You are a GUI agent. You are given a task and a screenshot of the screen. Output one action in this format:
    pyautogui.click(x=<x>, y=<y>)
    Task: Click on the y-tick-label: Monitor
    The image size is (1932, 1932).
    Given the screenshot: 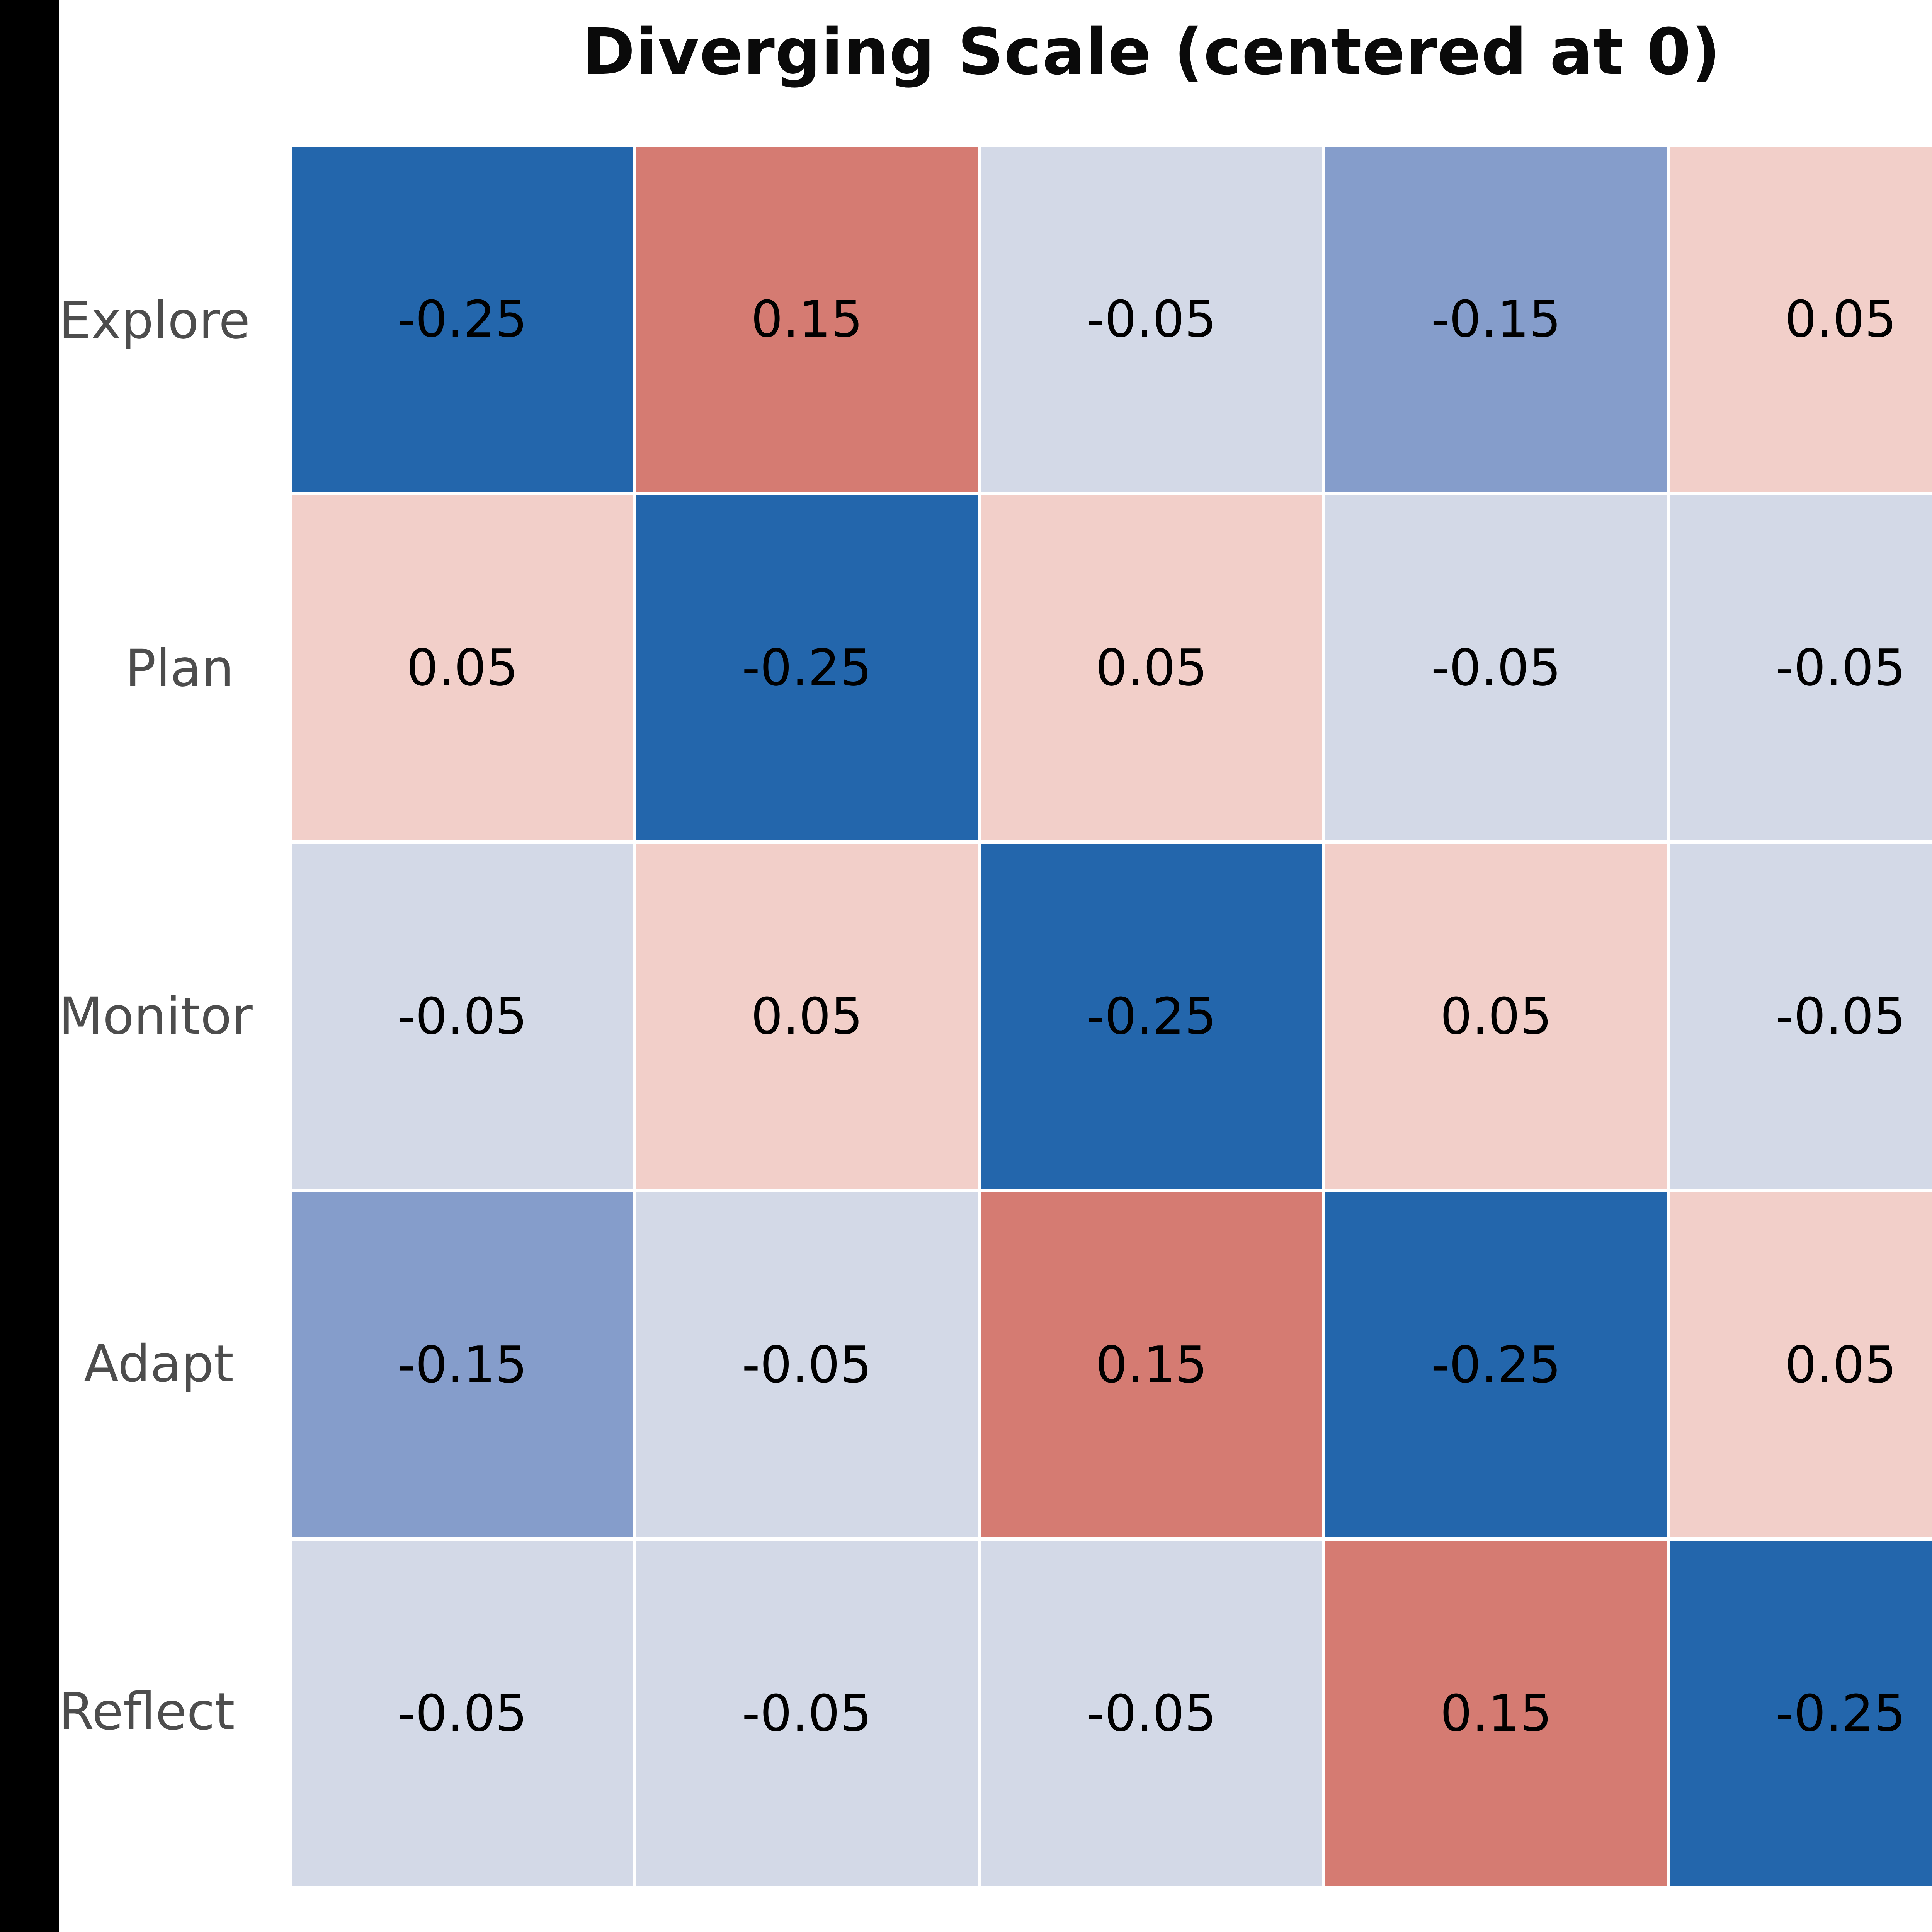 What is the action you would take?
    pyautogui.click(x=156, y=1016)
    